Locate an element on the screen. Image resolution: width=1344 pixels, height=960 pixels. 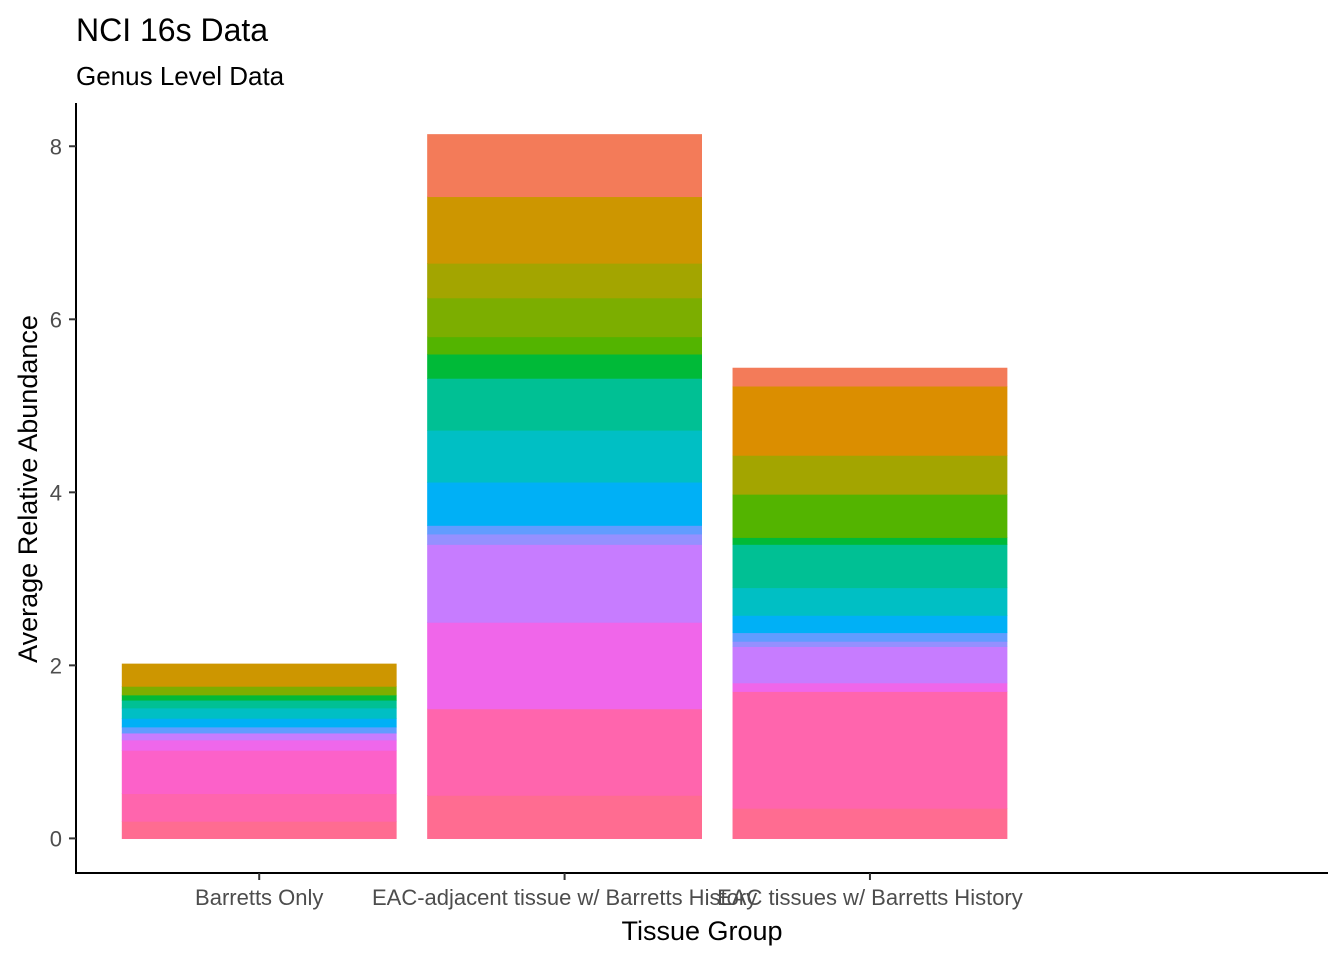
chart-subtitle: Genus Level Data is located at coordinates (180, 76).